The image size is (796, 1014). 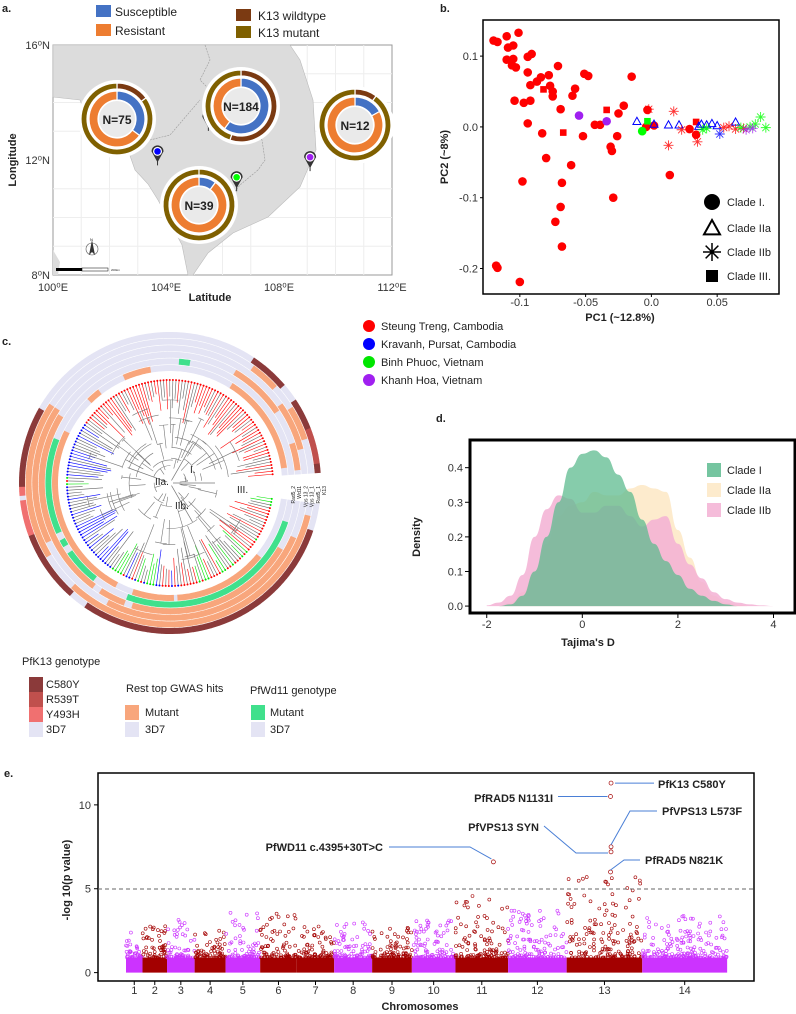 What do you see at coordinates (611, 783) in the screenshot?
I see `gwas-hit-point` at bounding box center [611, 783].